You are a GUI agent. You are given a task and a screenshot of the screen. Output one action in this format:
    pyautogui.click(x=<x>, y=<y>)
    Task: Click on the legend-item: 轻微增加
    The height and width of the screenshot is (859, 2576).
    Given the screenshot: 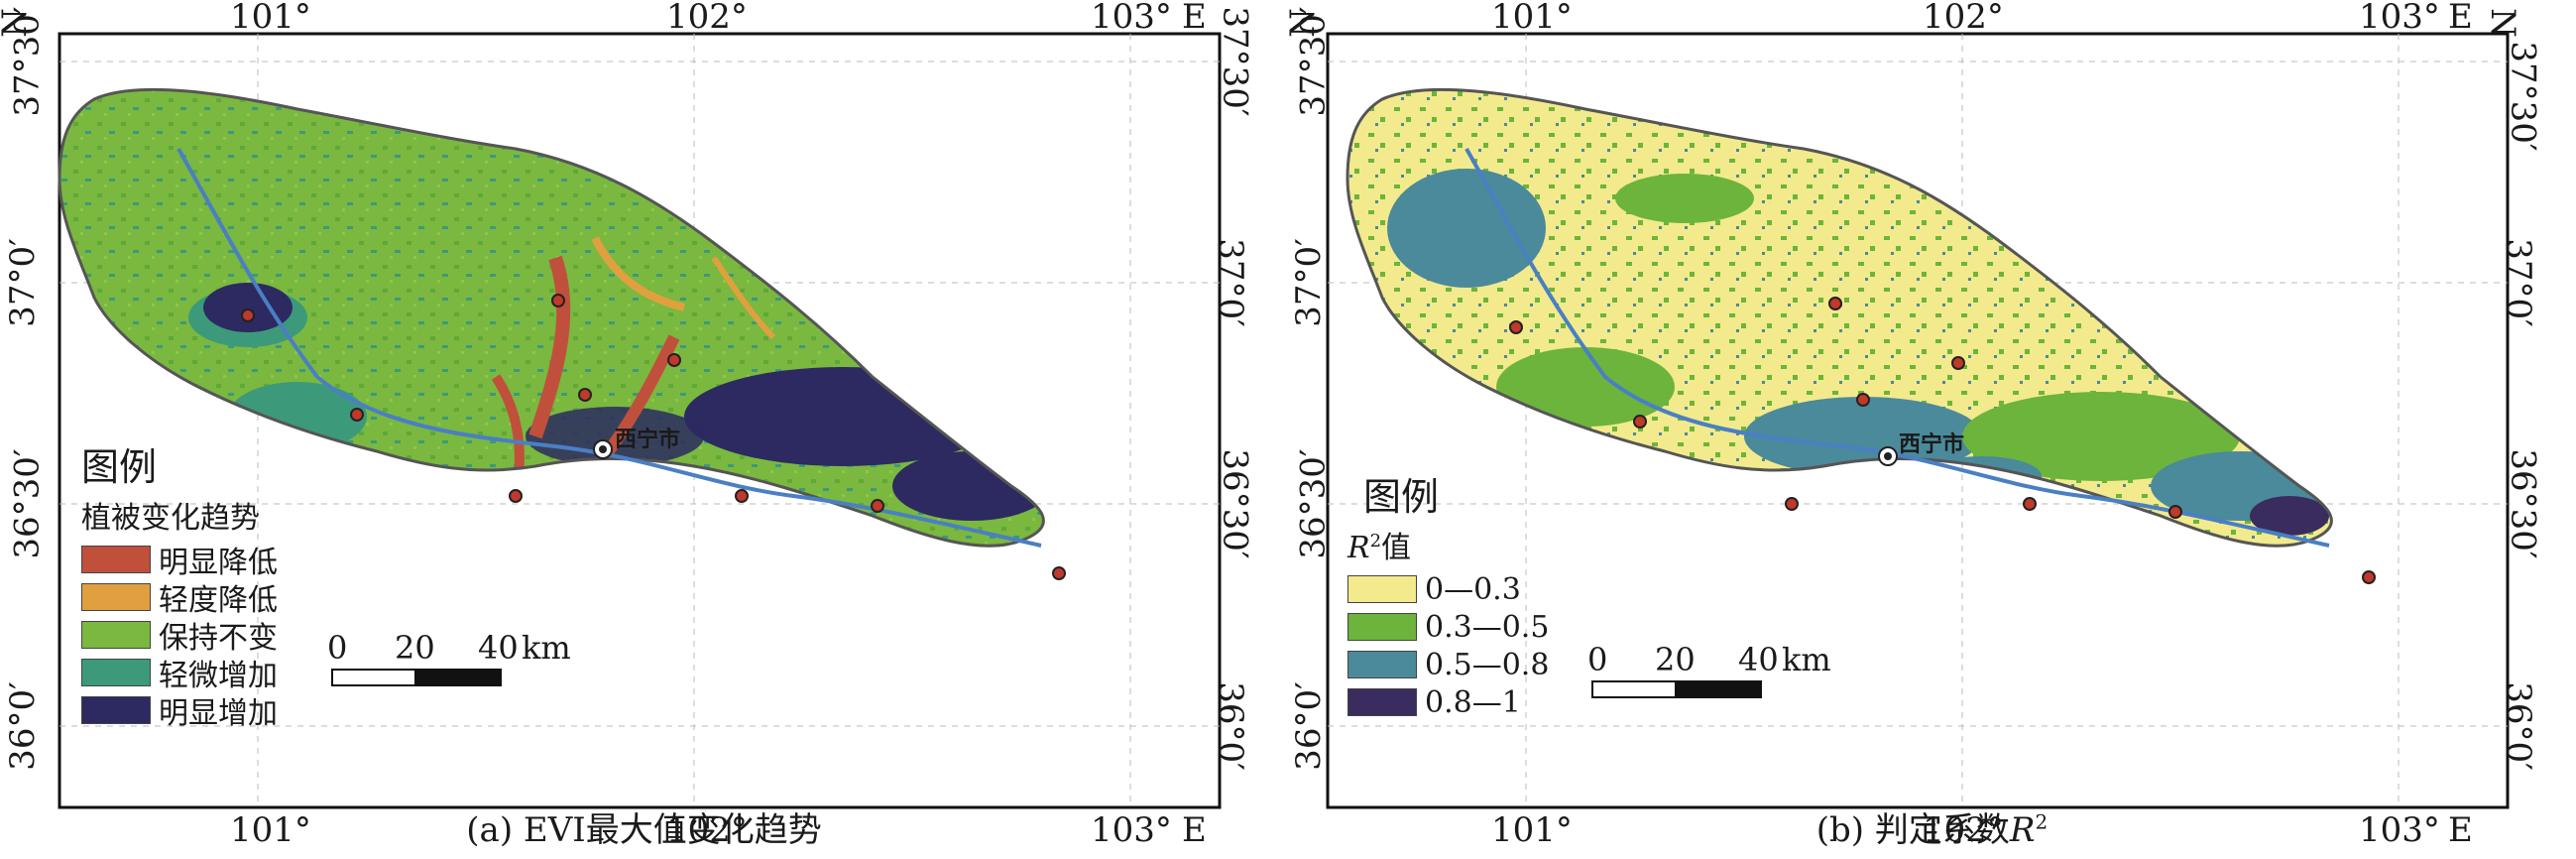 What is the action you would take?
    pyautogui.click(x=180, y=673)
    